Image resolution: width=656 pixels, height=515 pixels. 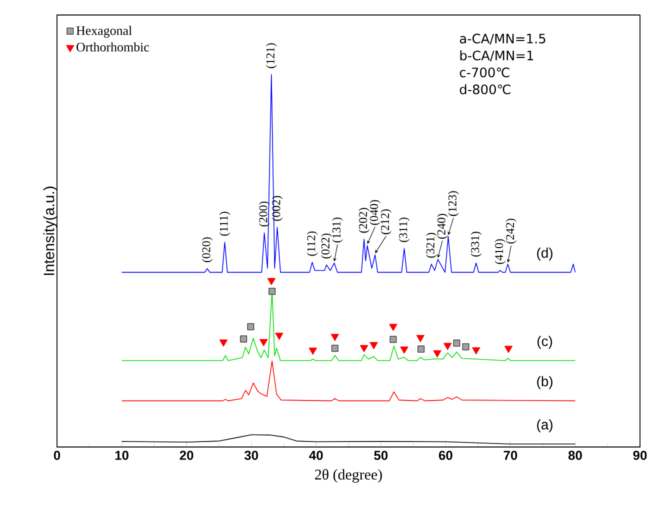 I want to click on x-tick-label: 20, so click(x=187, y=455).